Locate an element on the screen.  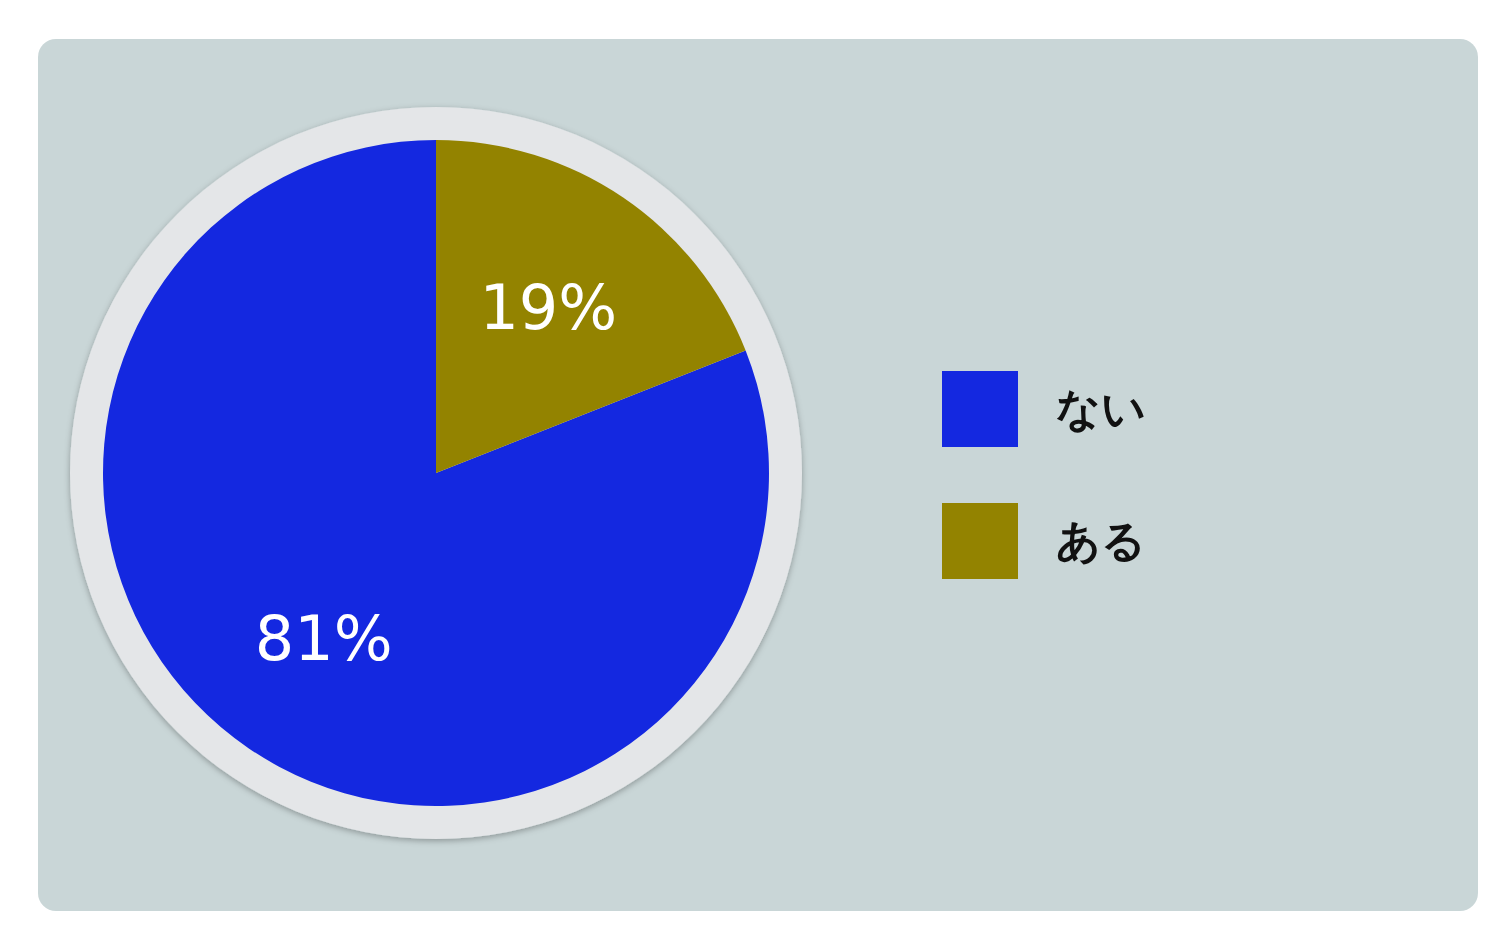
legend-label: ない is located at coordinates (1101, 409).